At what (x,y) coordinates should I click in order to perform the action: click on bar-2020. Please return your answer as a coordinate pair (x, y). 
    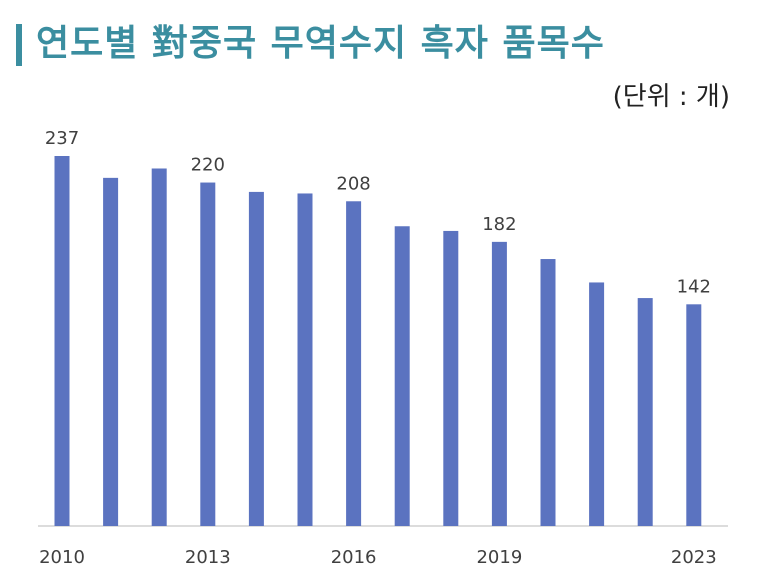
    Looking at the image, I should click on (548, 392).